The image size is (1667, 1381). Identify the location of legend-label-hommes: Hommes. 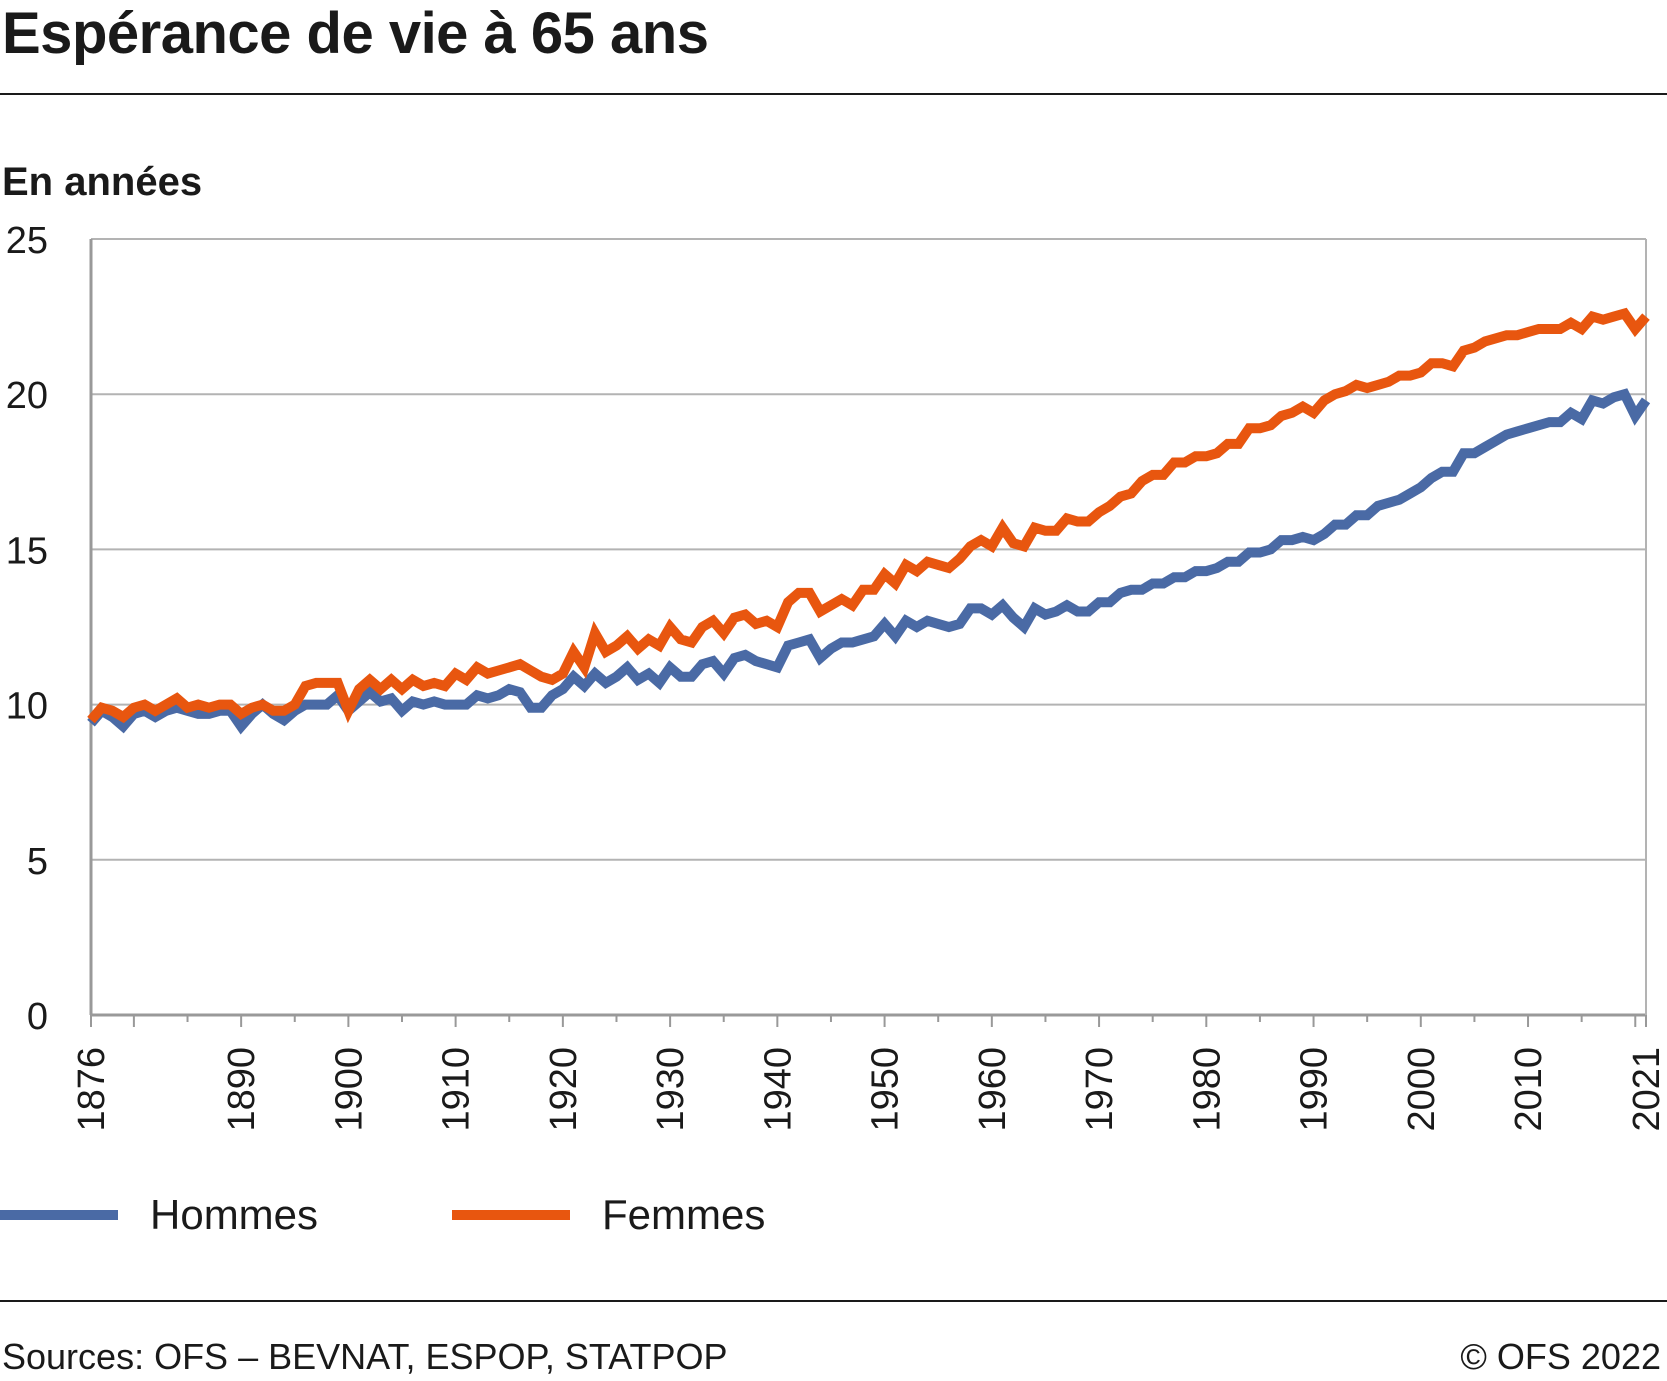
(234, 1214).